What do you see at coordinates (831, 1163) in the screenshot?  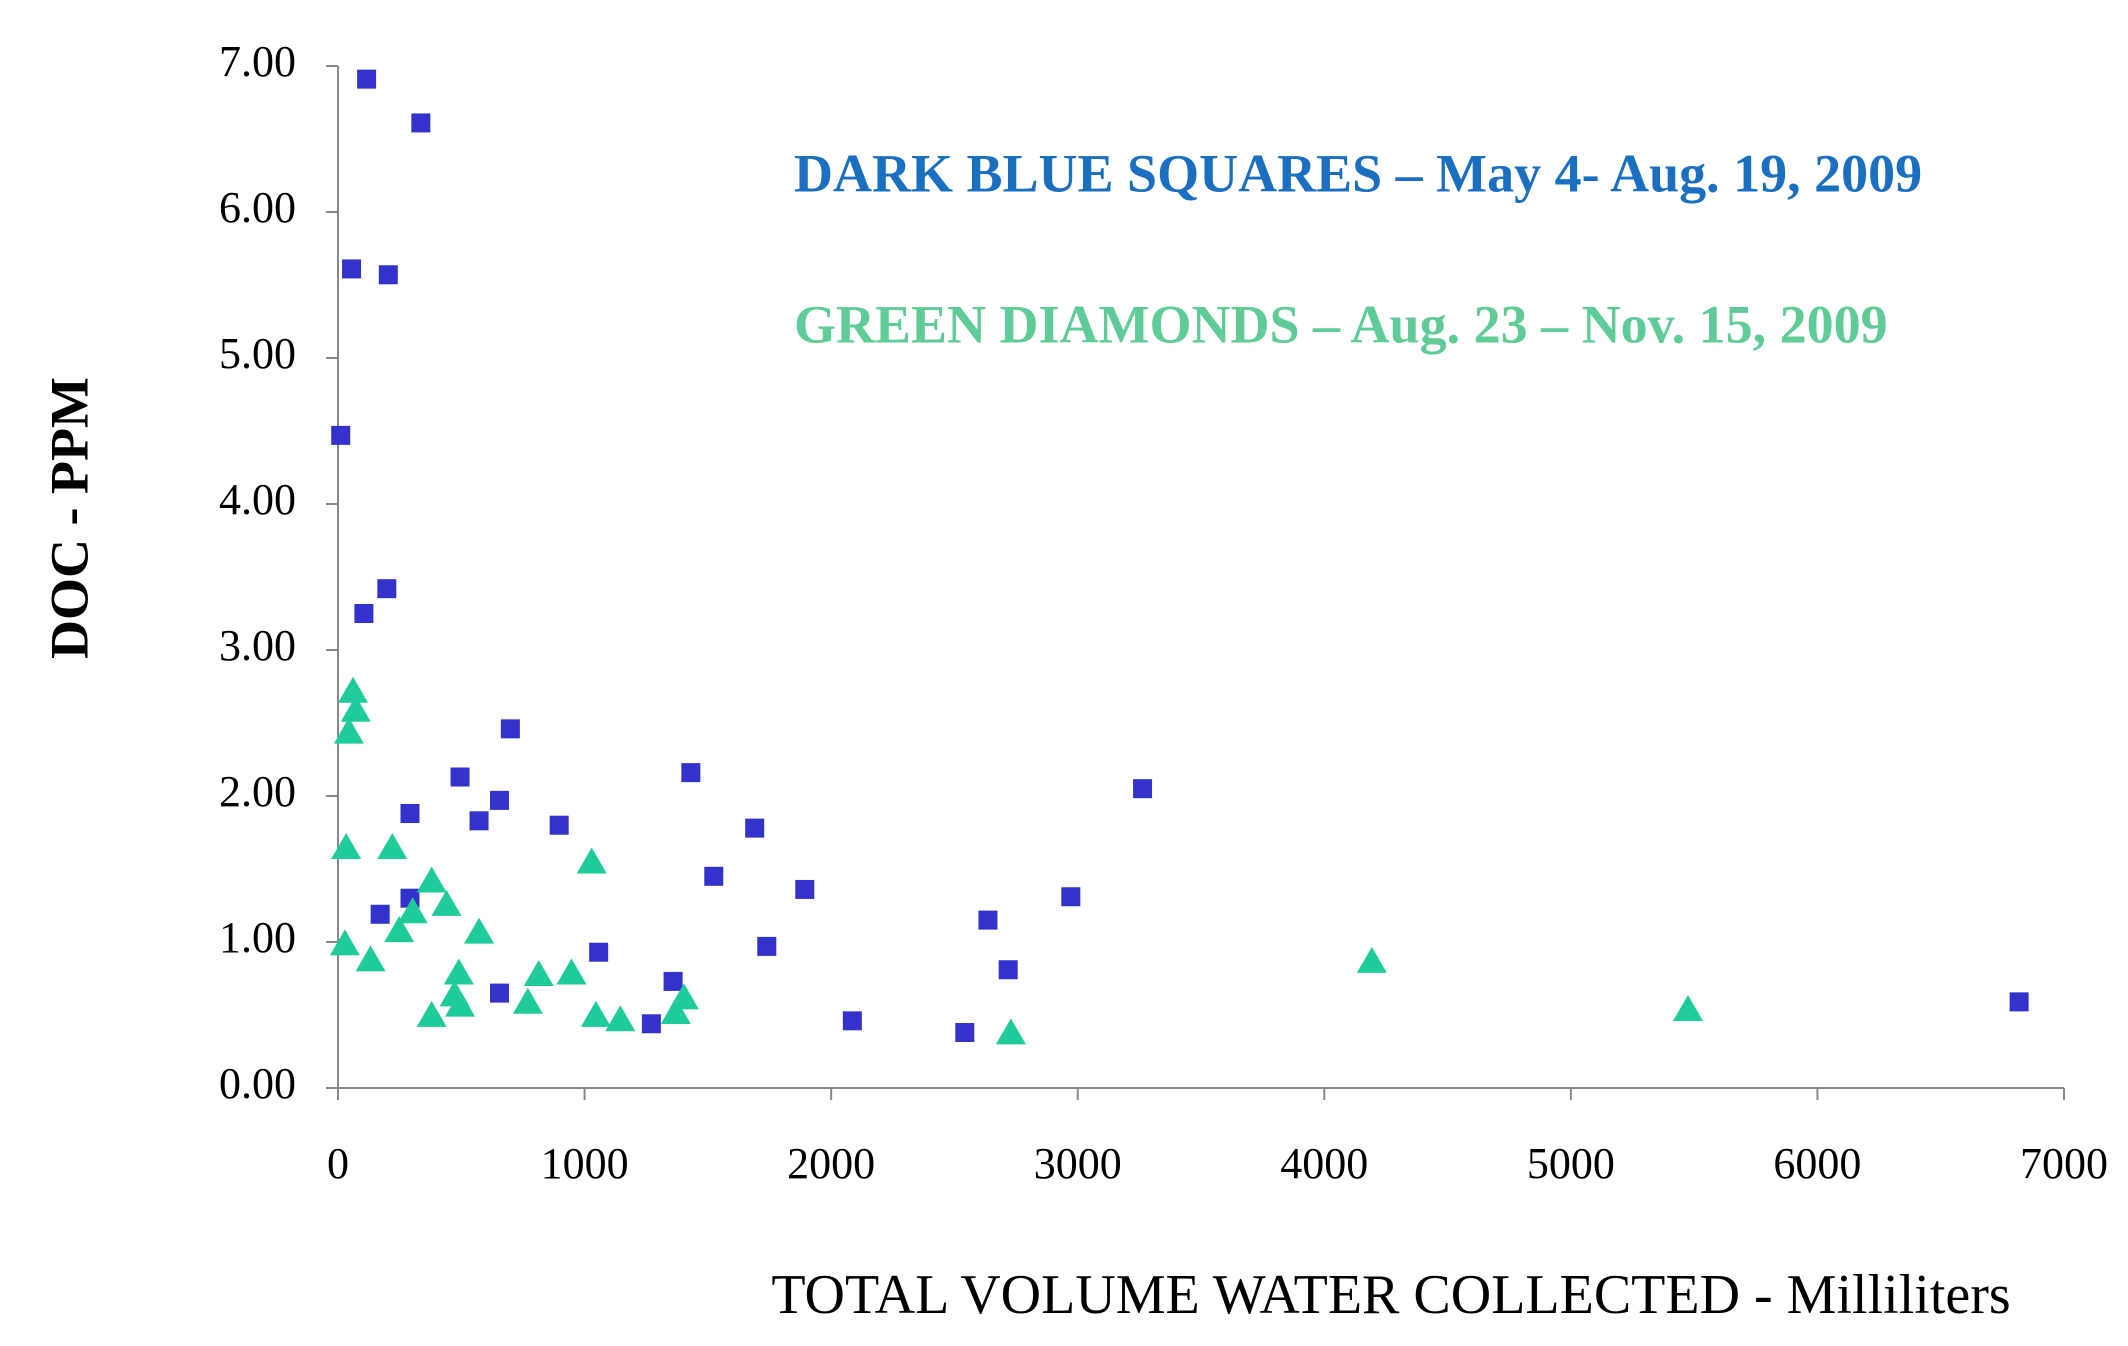 I see `x-tick-label: 2000` at bounding box center [831, 1163].